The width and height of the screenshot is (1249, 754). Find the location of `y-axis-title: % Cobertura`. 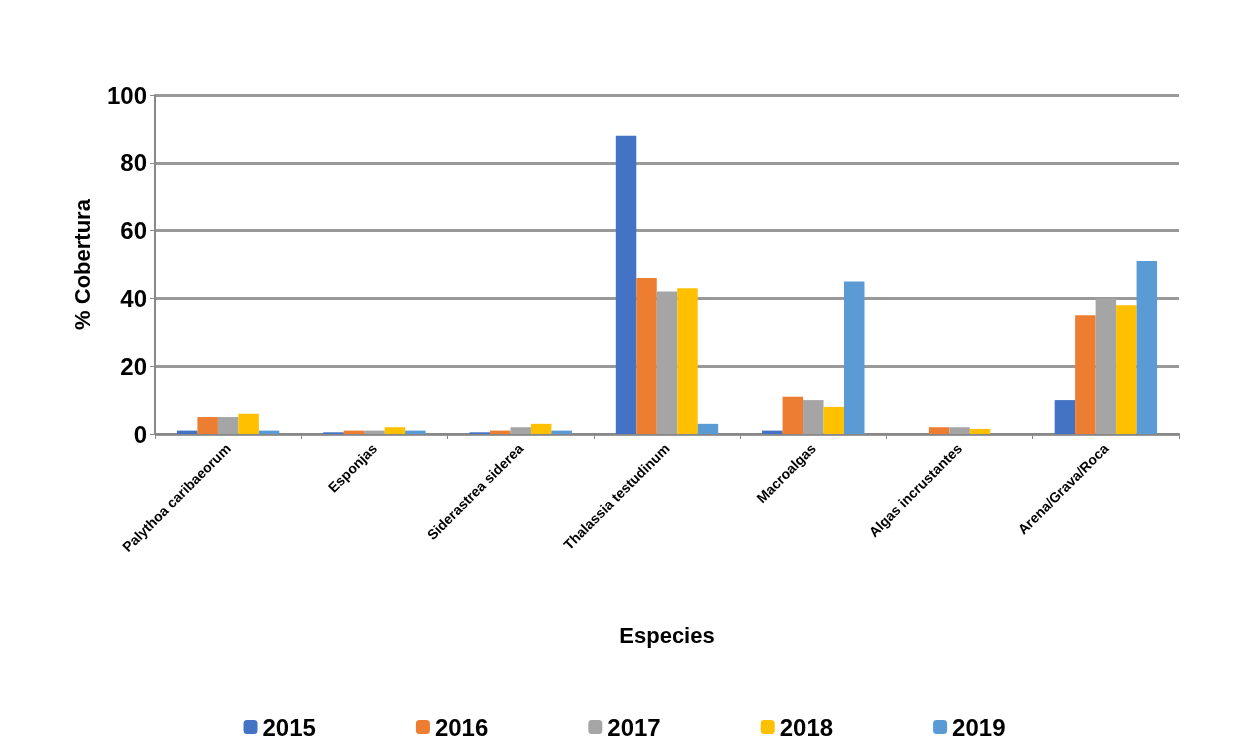

y-axis-title: % Cobertura is located at coordinates (82, 264).